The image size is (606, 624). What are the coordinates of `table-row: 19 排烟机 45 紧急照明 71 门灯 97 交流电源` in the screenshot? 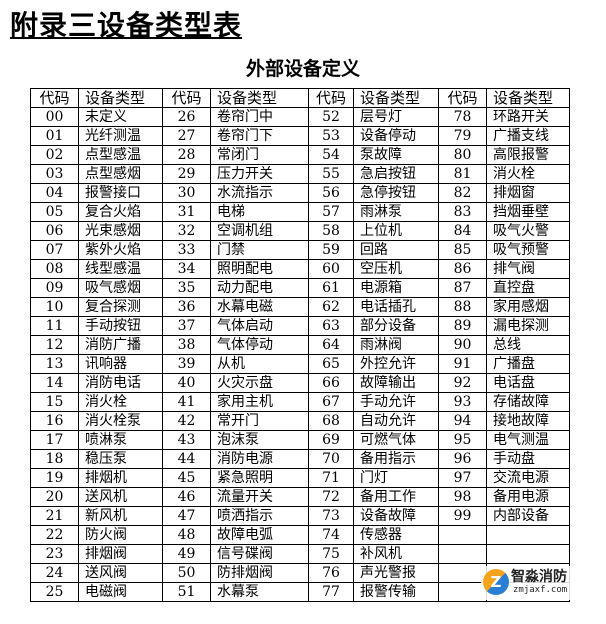 It's located at (300, 478).